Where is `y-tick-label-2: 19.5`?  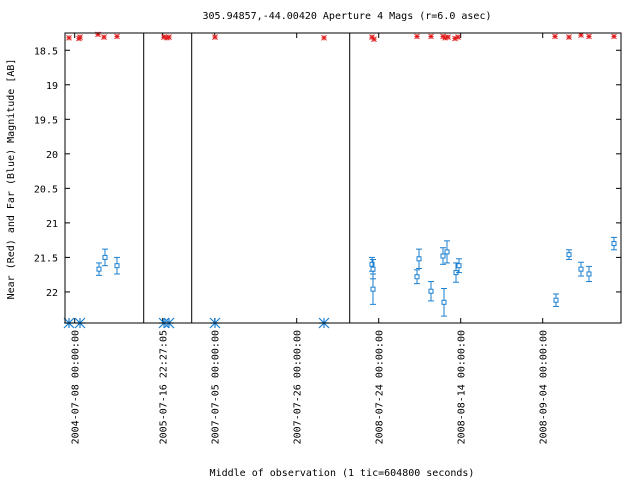 y-tick-label-2: 19.5 is located at coordinates (46, 120).